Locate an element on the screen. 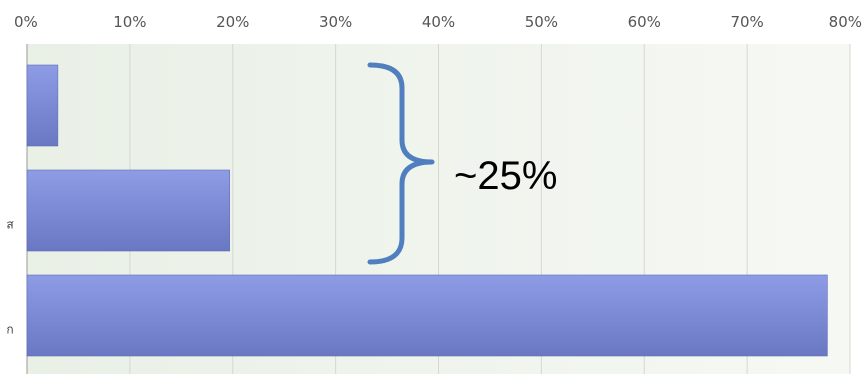 This screenshot has width=868, height=374. x-tick-label: 70% is located at coordinates (746, 22).